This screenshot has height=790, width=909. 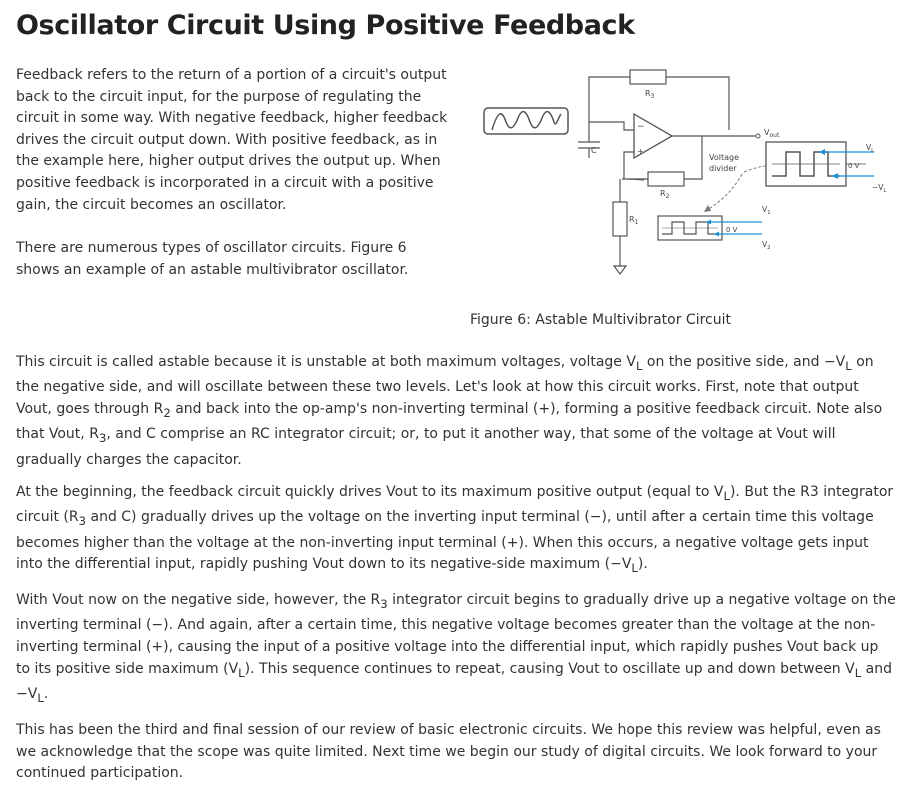 I want to click on output-dashed-link, so click(x=755, y=169).